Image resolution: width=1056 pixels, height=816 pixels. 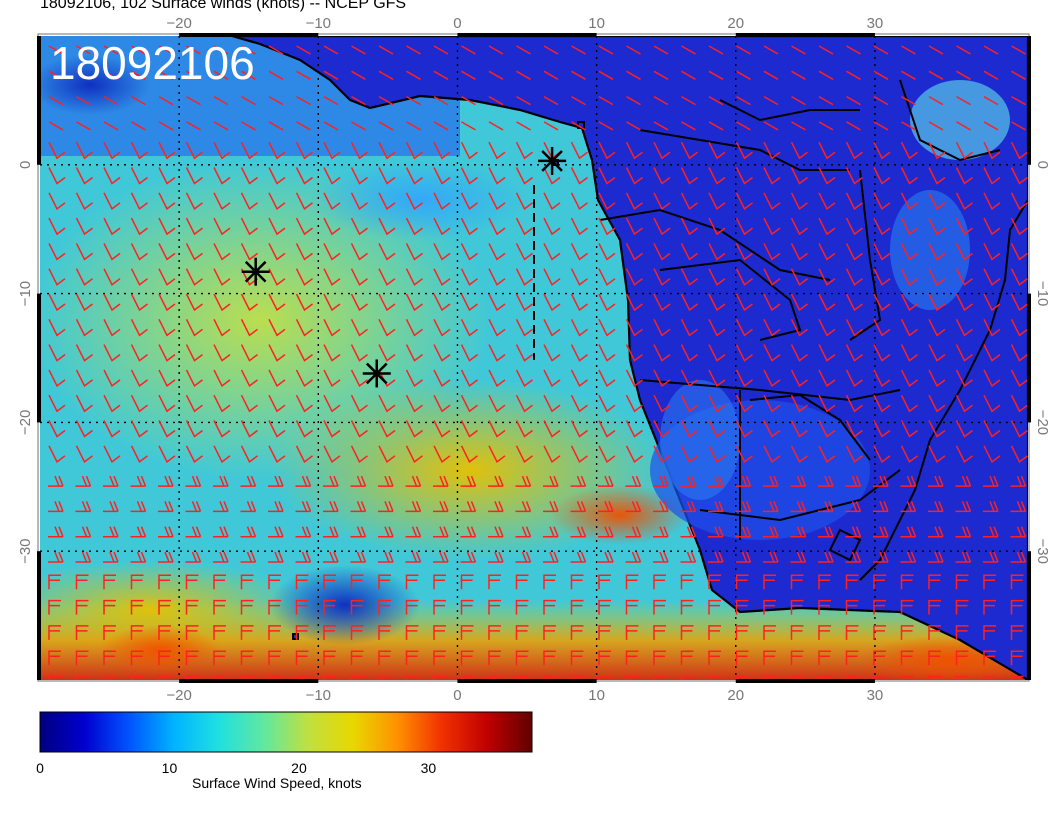 I want to click on storm-marker, so click(x=376, y=373).